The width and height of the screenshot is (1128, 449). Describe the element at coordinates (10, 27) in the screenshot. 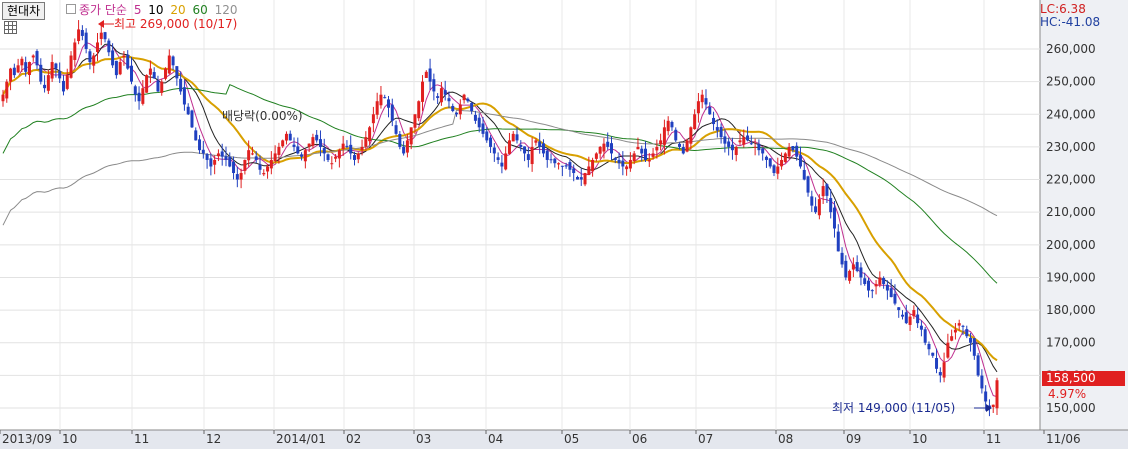

I see `grid-icon` at that location.